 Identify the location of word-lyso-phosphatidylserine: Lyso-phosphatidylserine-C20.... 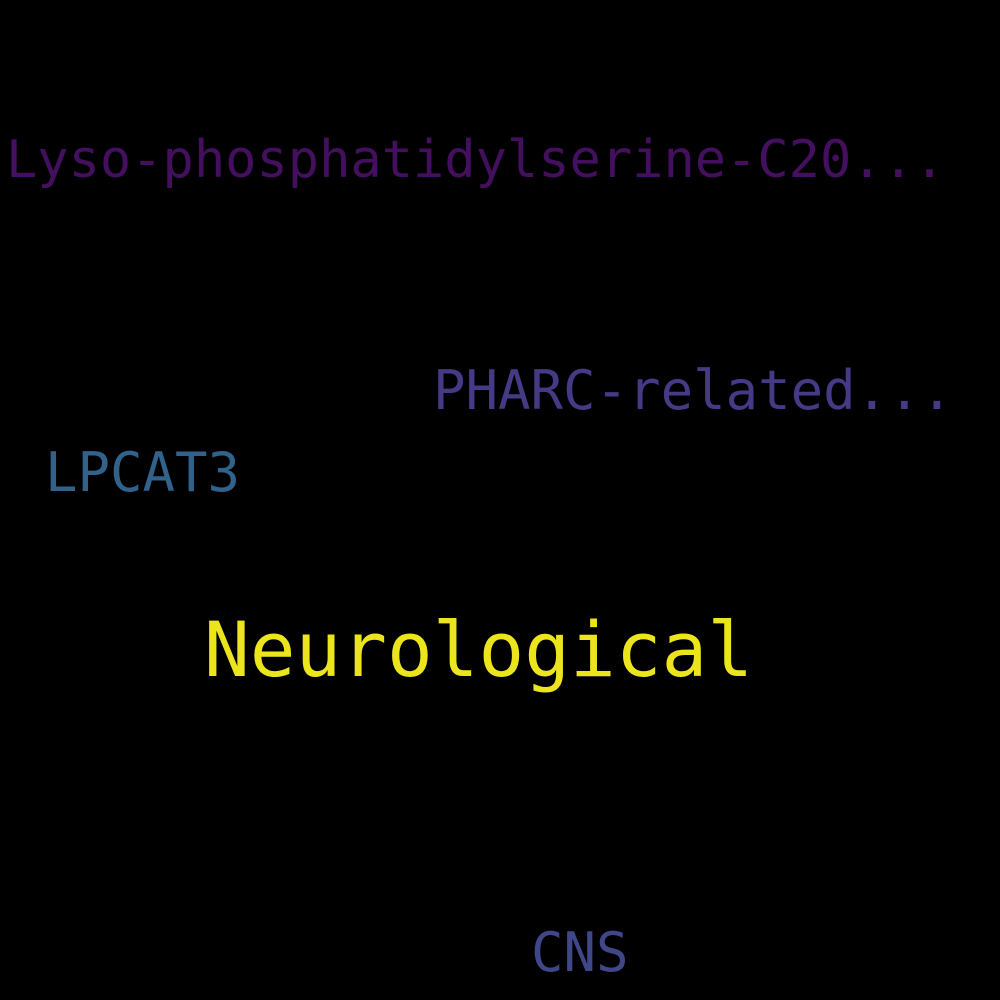
(476, 160).